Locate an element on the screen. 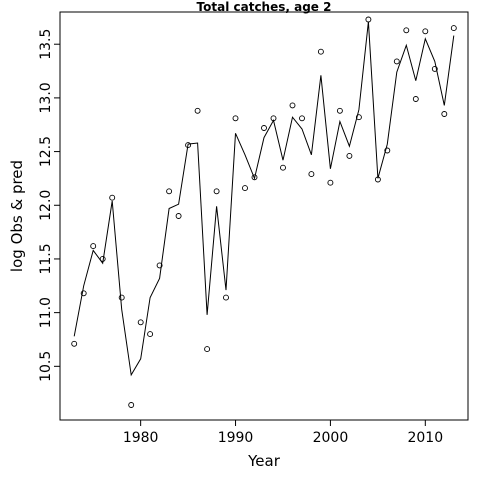  x-tick-label: 1980 is located at coordinates (141, 438).